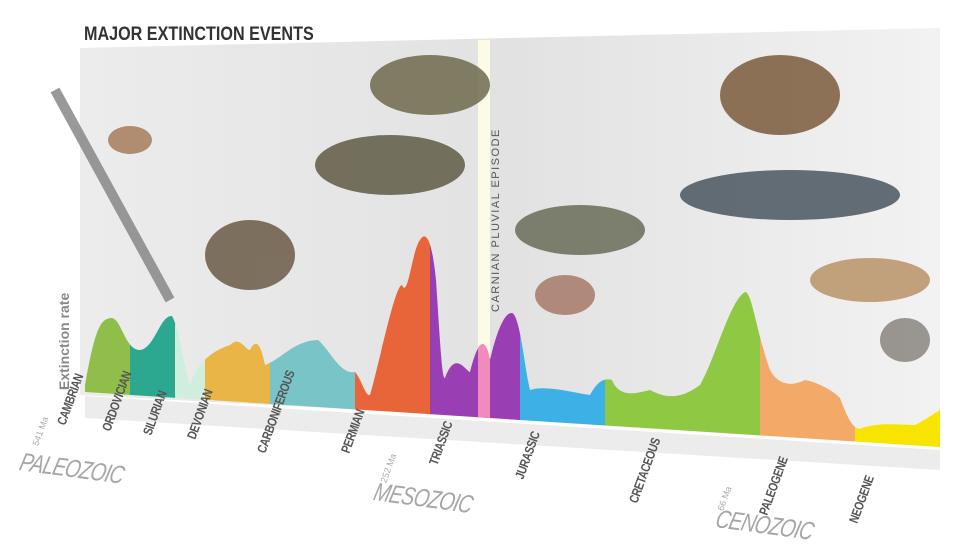 This screenshot has height=554, width=970. I want to click on mosasaur-illustration, so click(790, 195).